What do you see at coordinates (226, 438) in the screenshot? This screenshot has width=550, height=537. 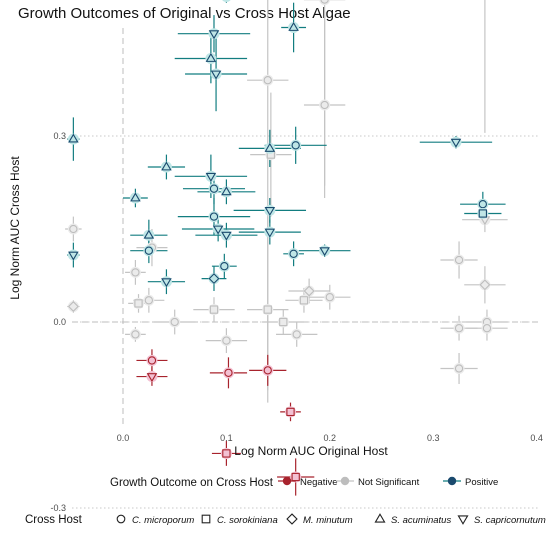 I see `x-tick-label: 0.1` at bounding box center [226, 438].